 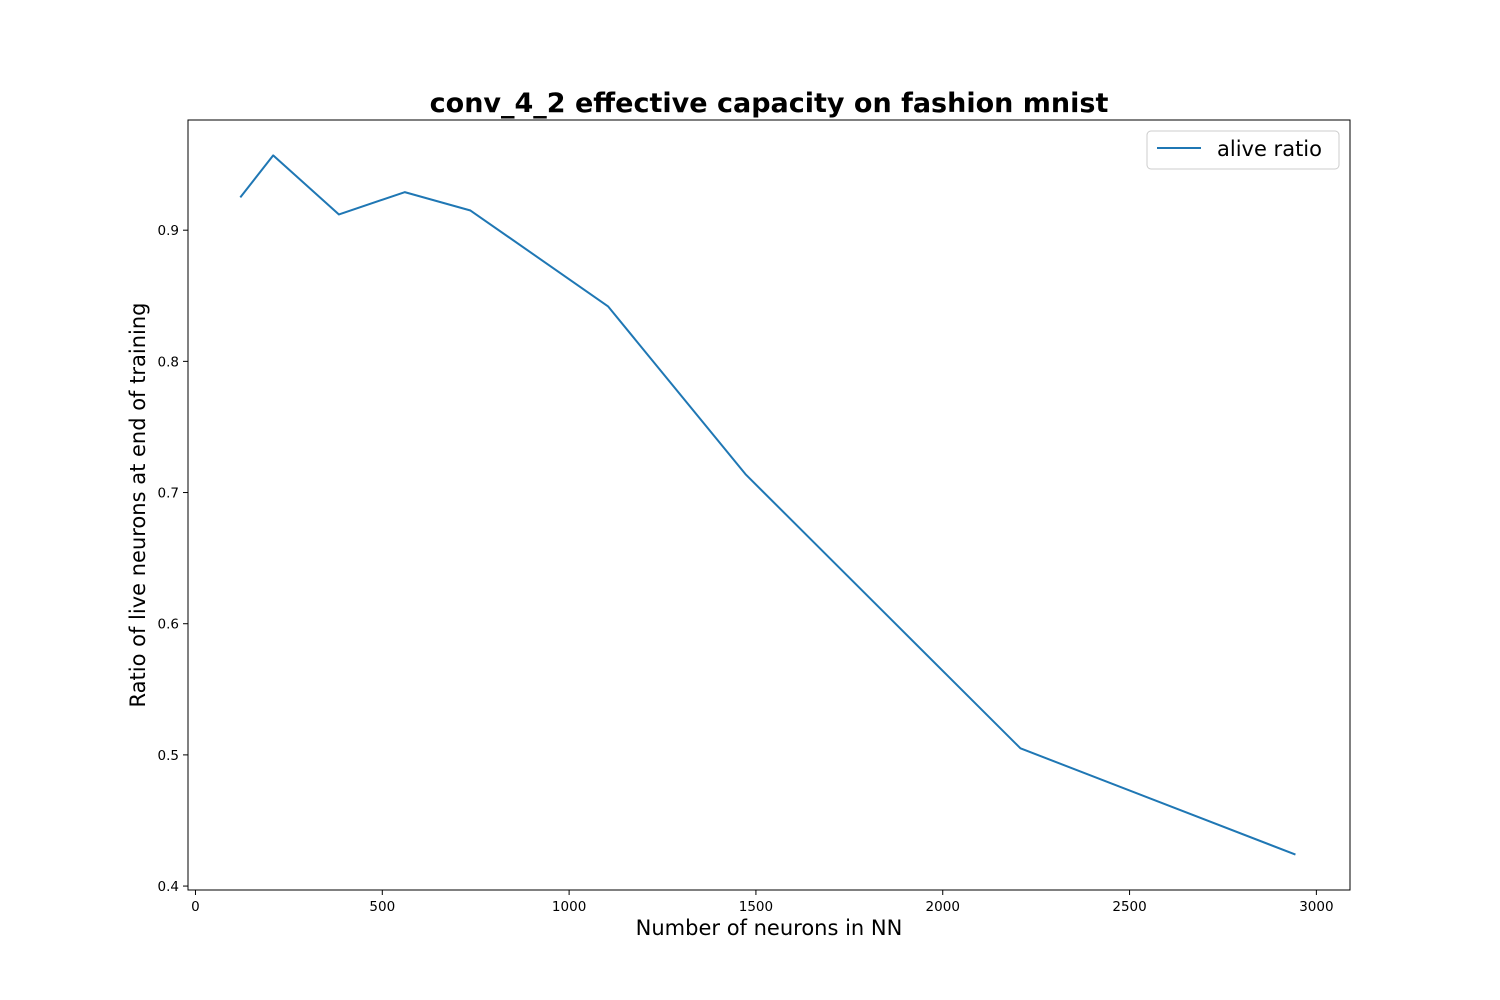 What do you see at coordinates (382, 907) in the screenshot?
I see `x-tick-label: 500` at bounding box center [382, 907].